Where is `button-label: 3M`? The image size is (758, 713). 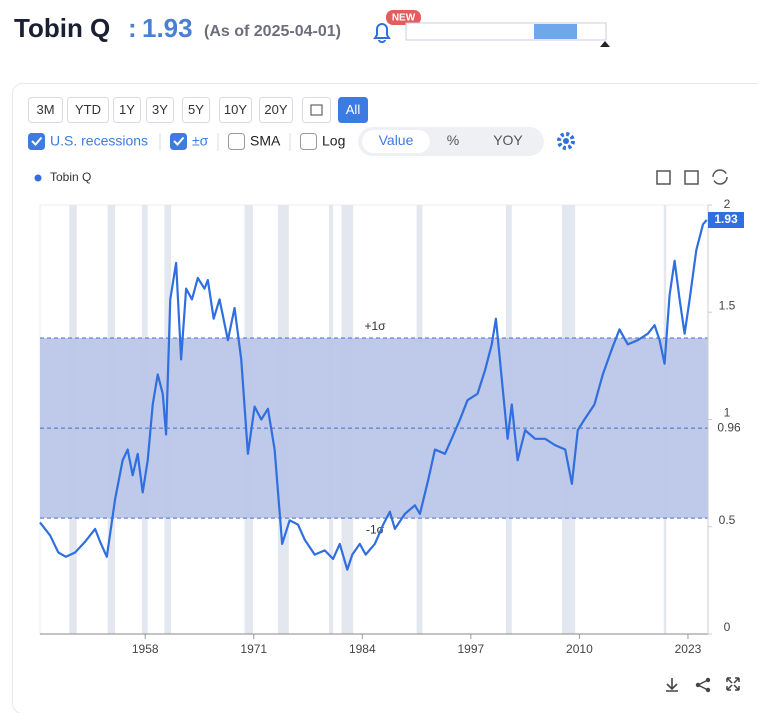
button-label: 3M is located at coordinates (45, 109).